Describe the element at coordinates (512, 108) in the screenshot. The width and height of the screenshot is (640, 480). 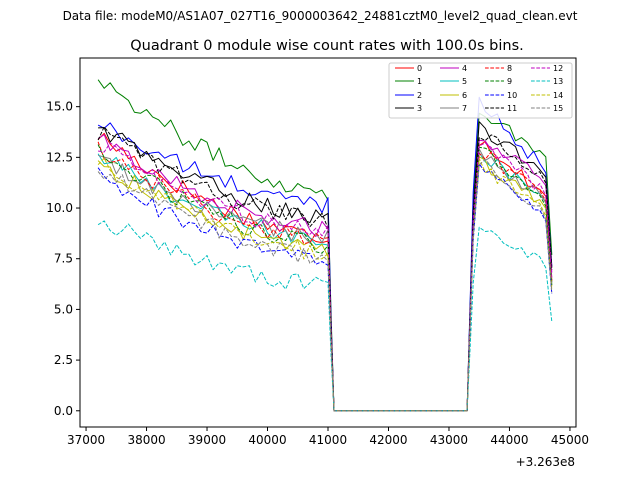
I see `legend-label-11: 11` at that location.